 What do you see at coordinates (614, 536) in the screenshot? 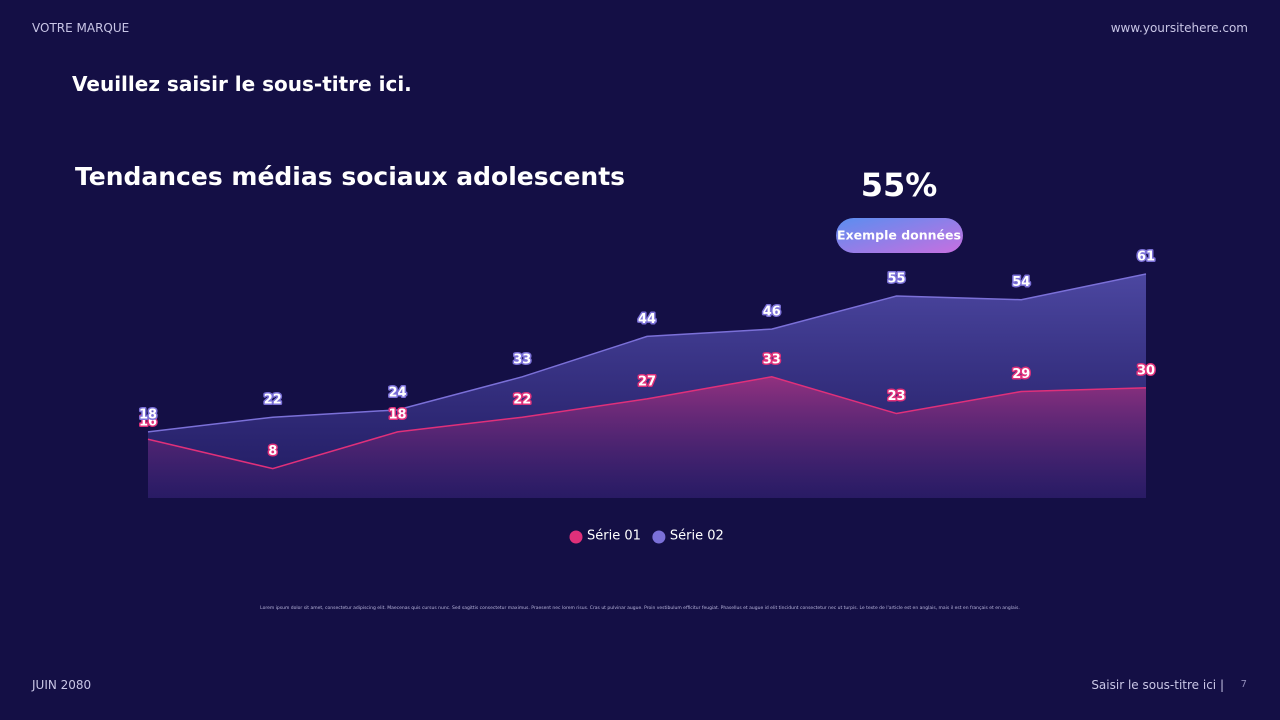
I see `legend-label: Série 01` at bounding box center [614, 536].